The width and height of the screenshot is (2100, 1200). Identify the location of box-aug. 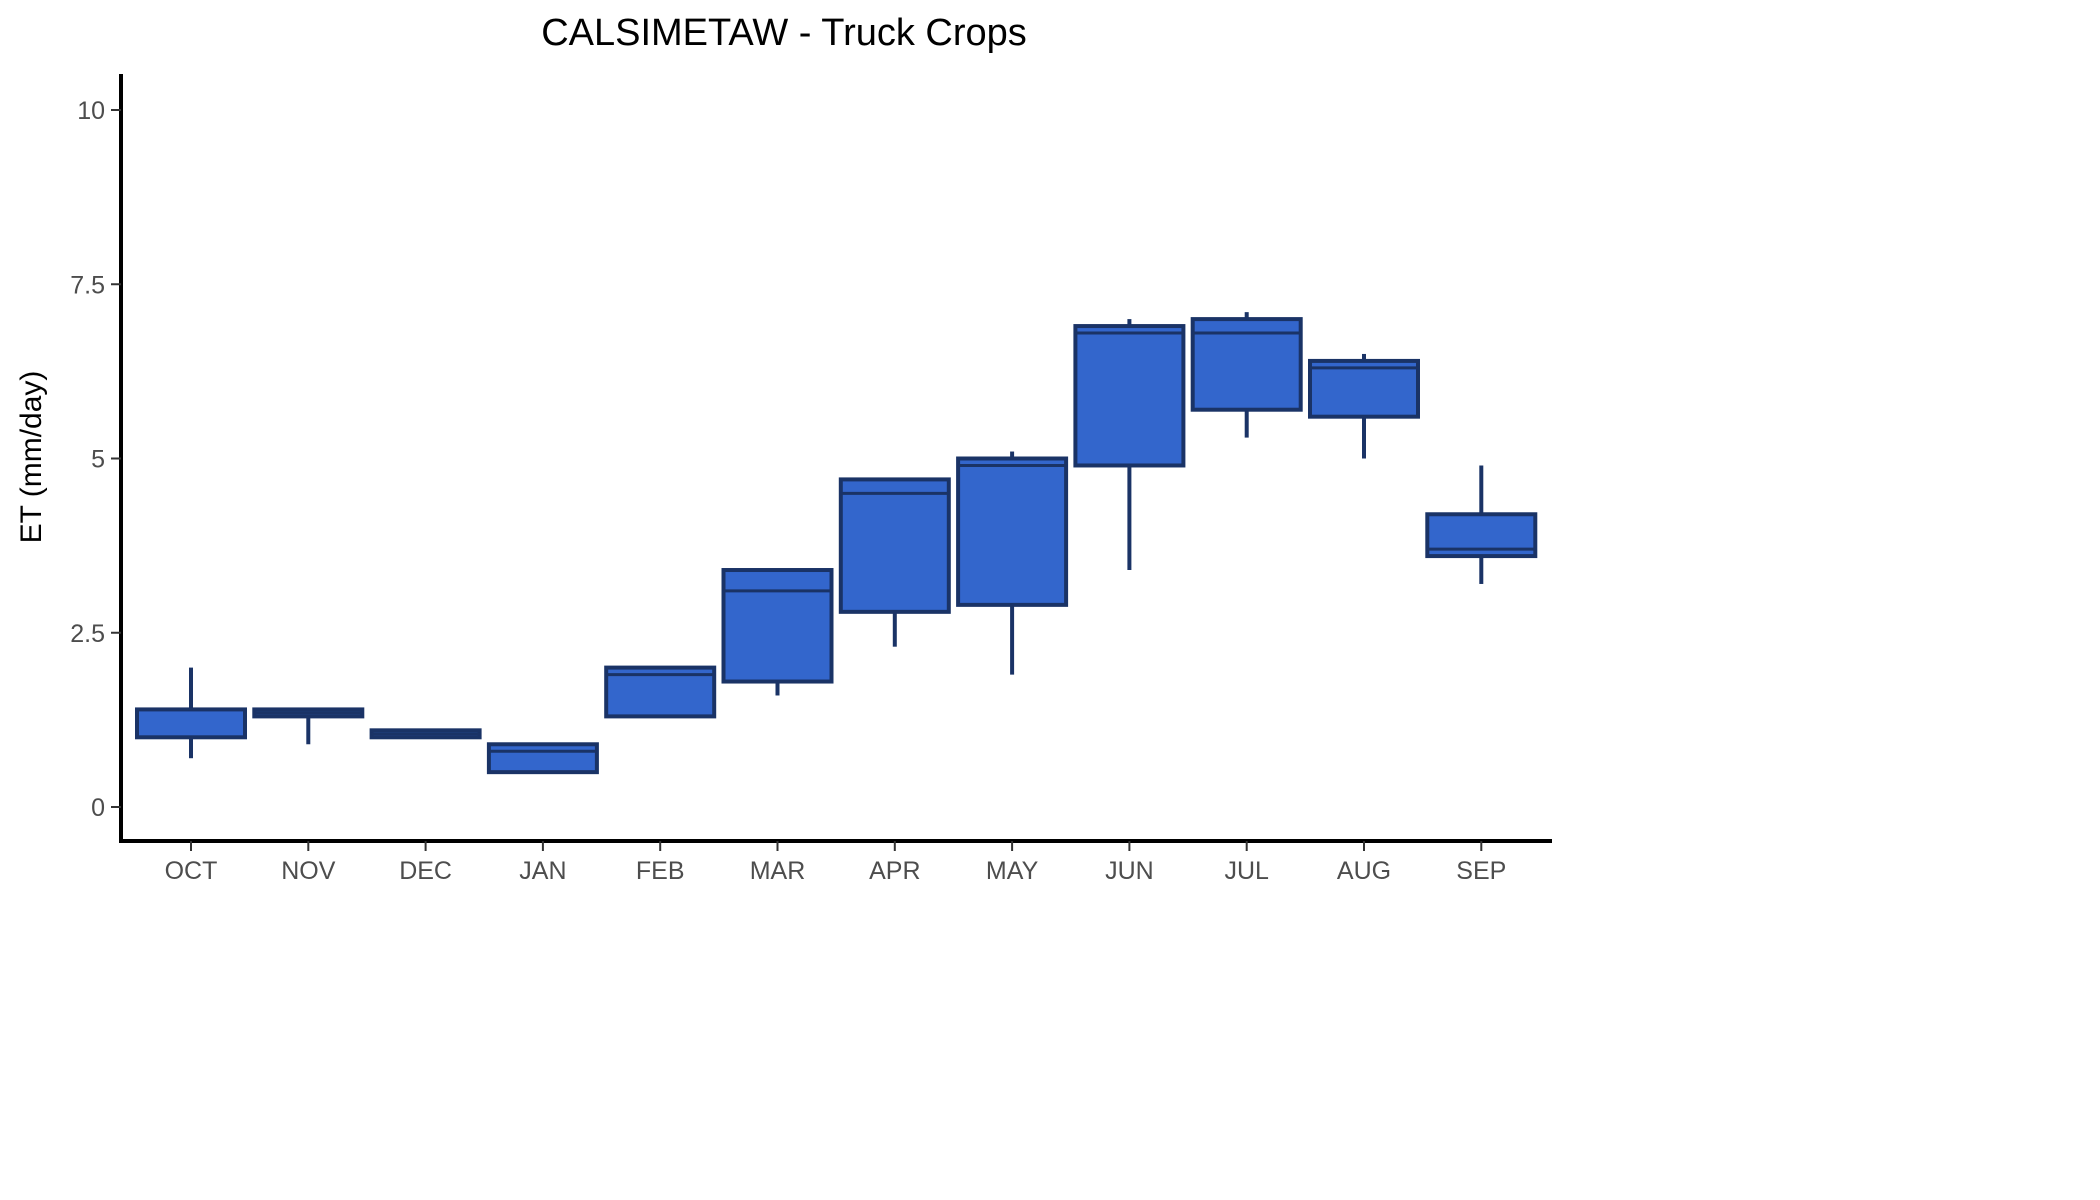
(1364, 406).